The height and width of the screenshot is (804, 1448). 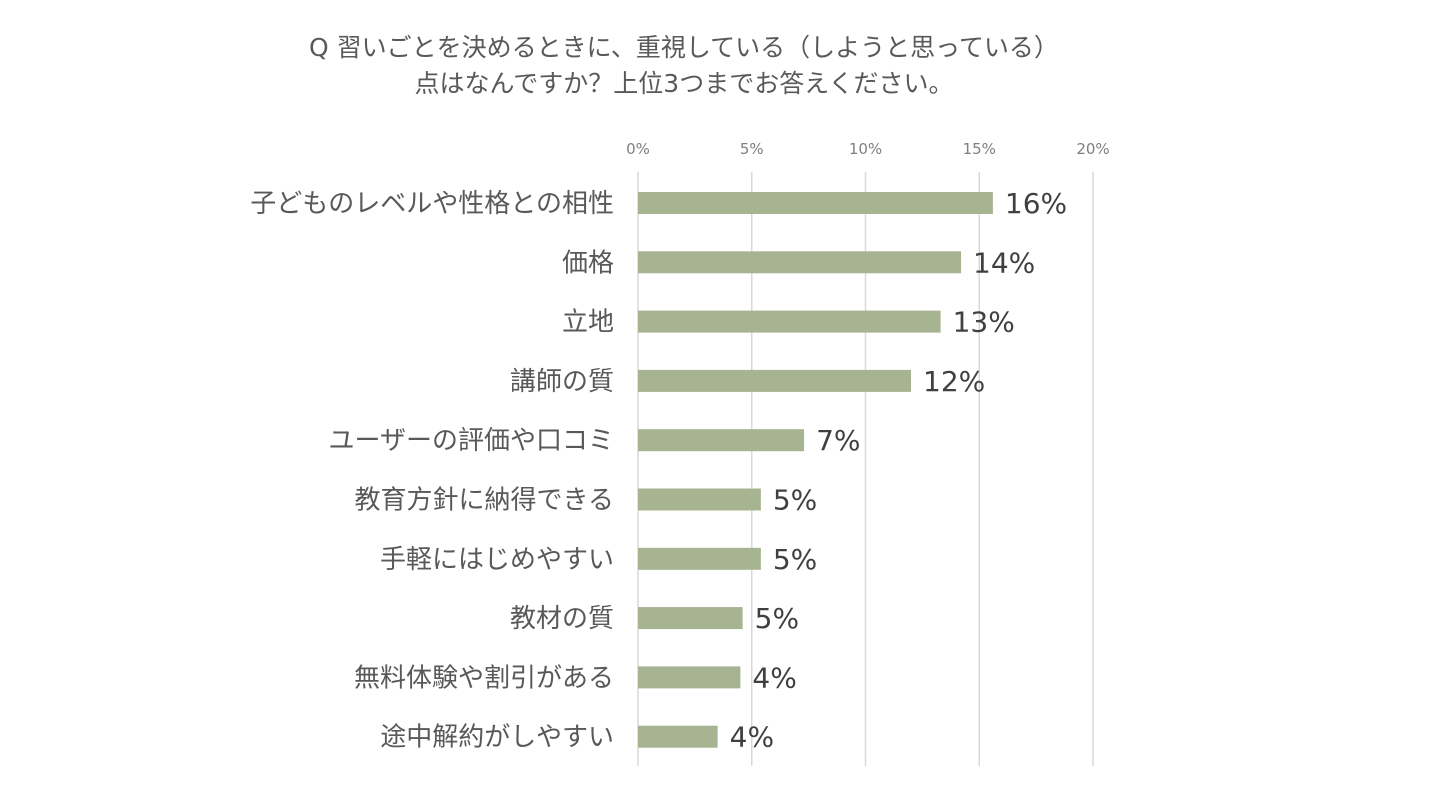 I want to click on category-label-5: 教育方針に納得できる, so click(x=484, y=501).